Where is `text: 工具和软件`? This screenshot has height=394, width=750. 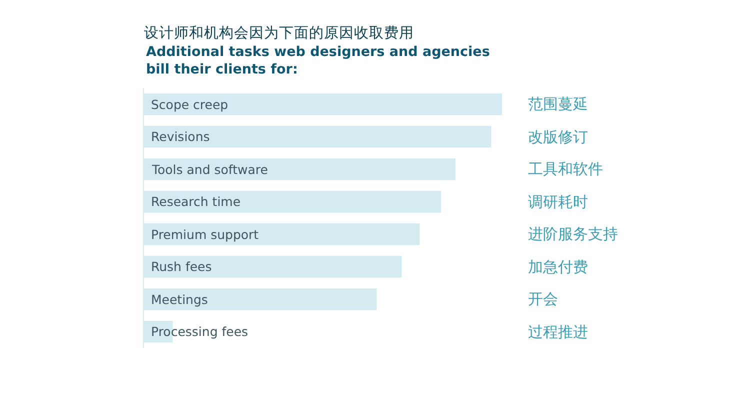
text: 工具和软件 is located at coordinates (565, 169).